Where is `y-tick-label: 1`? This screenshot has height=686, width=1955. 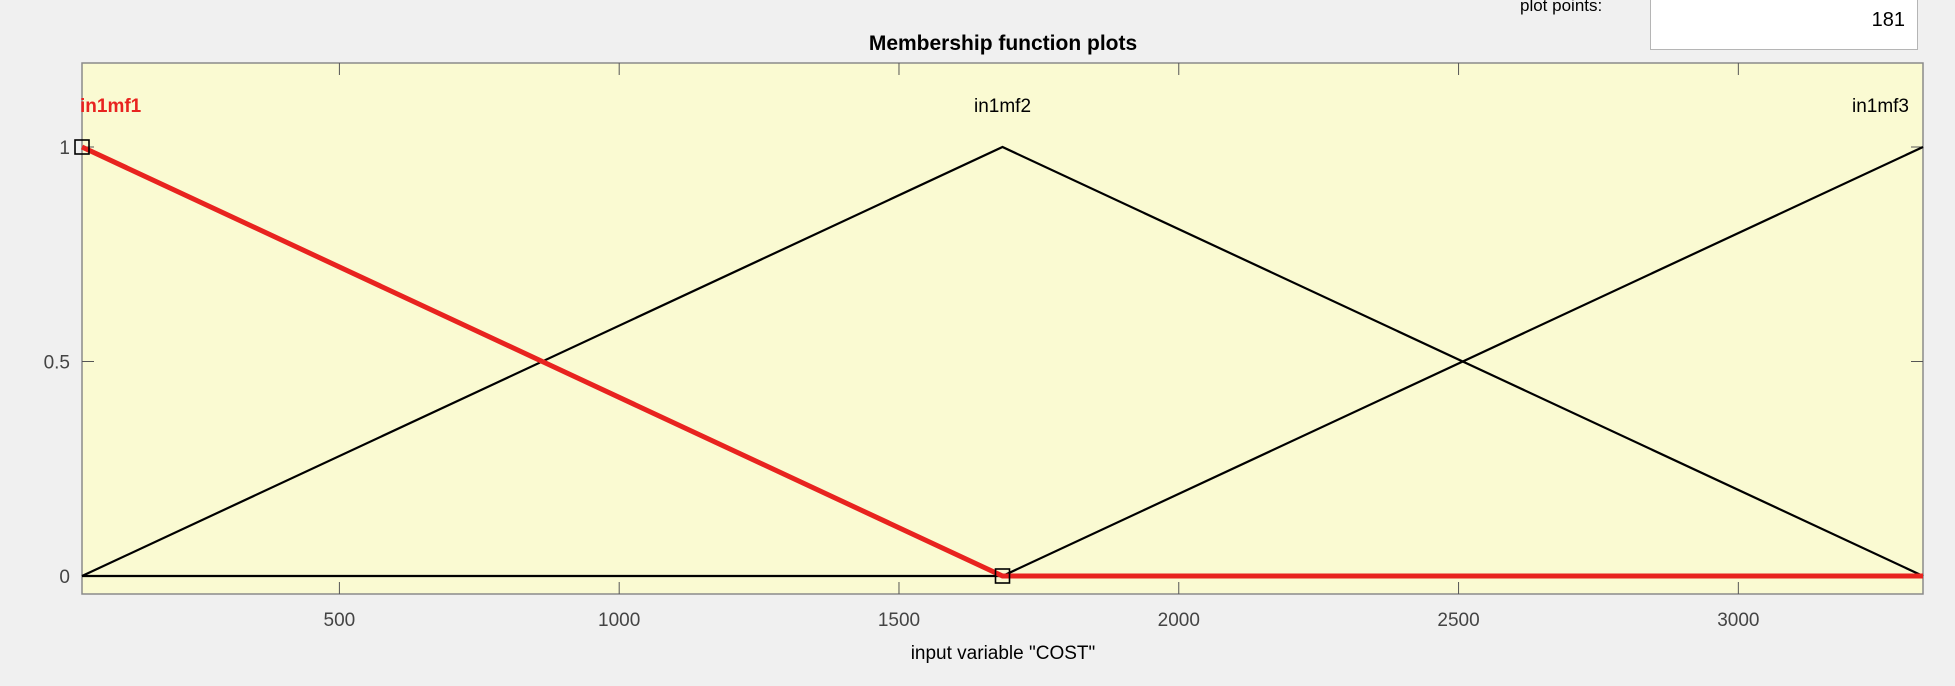 y-tick-label: 1 is located at coordinates (64, 148).